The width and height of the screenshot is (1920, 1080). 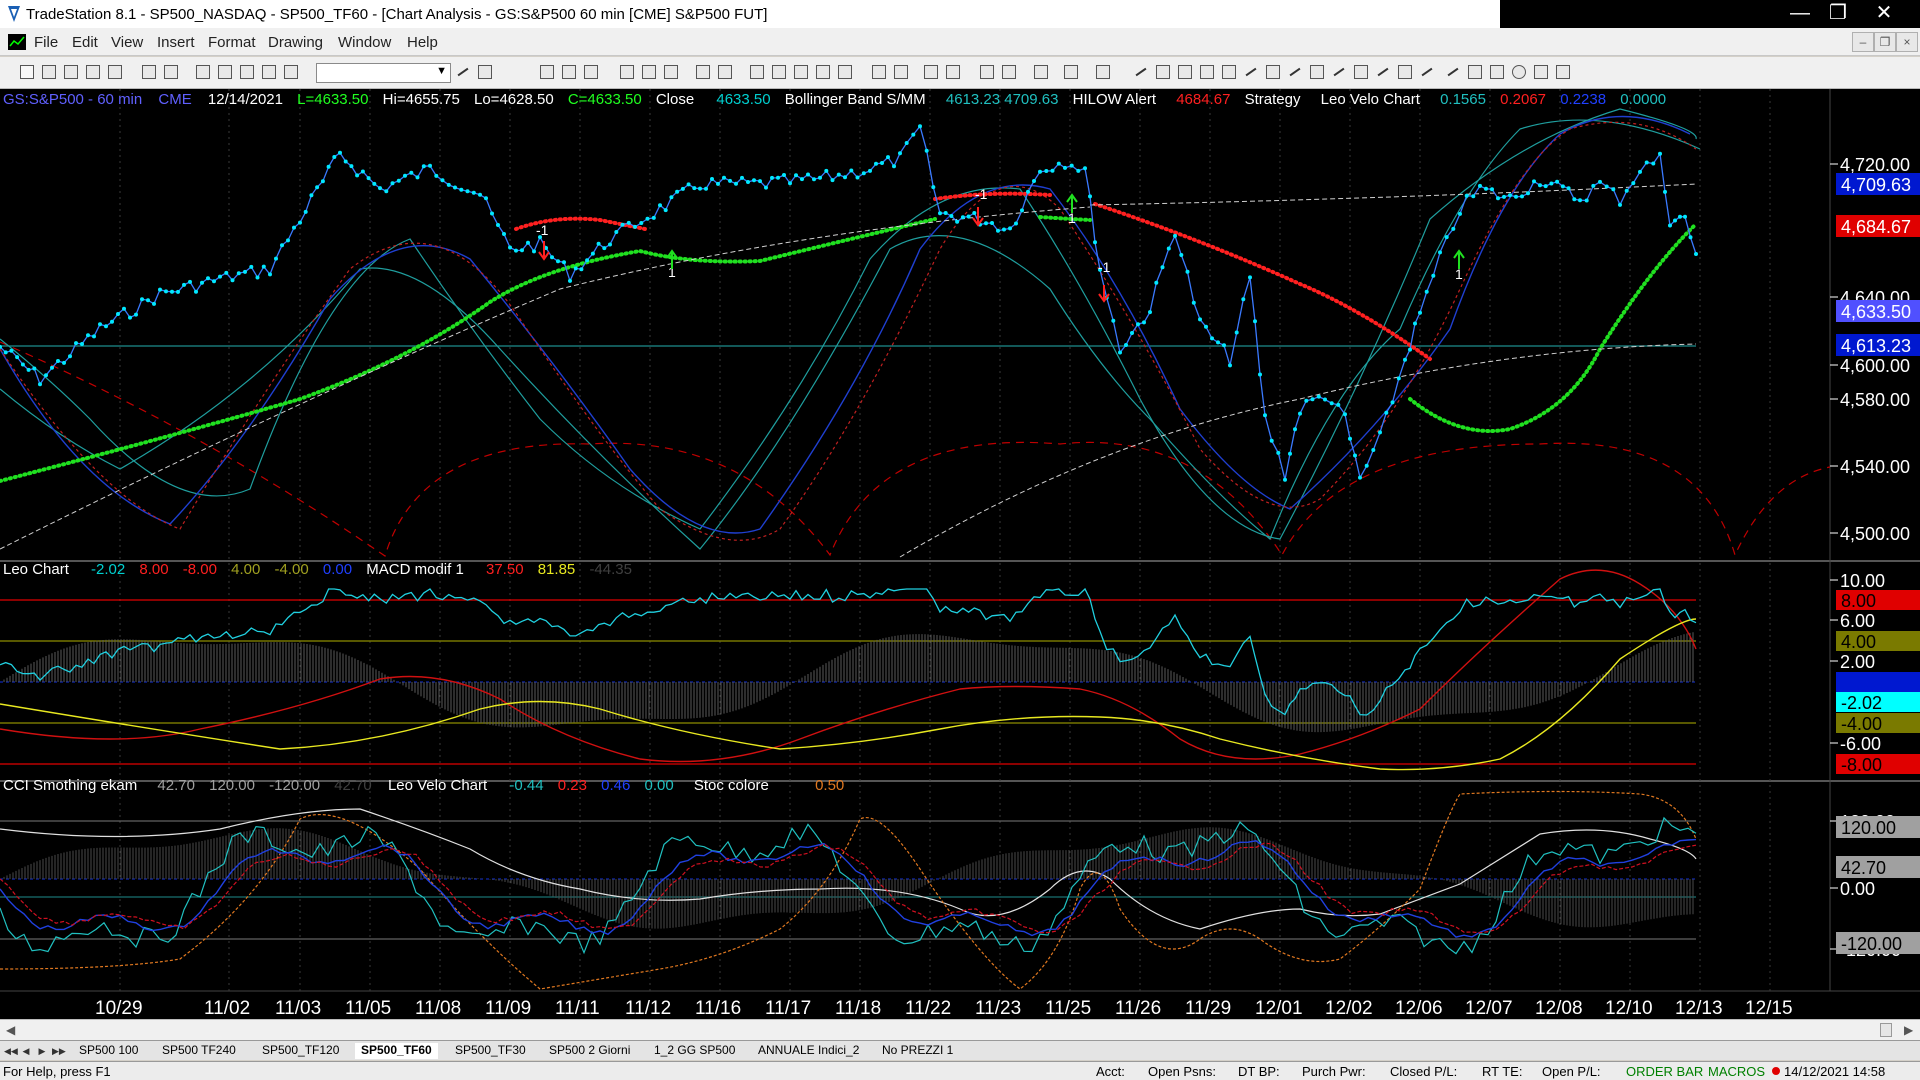 I want to click on horizontal-line-icon, so click(x=1163, y=72).